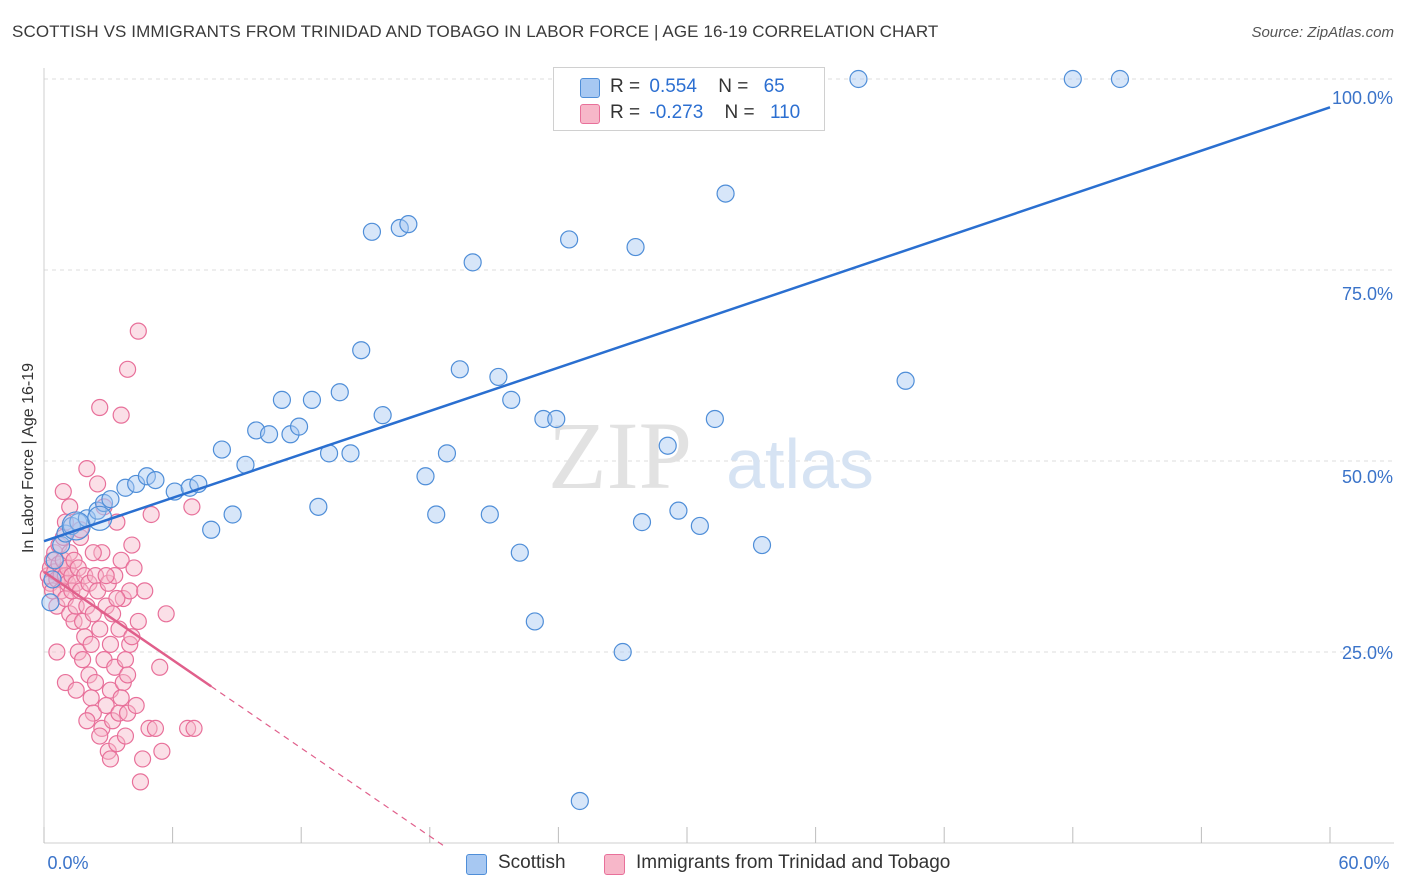 The height and width of the screenshot is (892, 1406). What do you see at coordinates (1367, 653) in the screenshot?
I see `y-tick-label: 25.0%` at bounding box center [1367, 653].